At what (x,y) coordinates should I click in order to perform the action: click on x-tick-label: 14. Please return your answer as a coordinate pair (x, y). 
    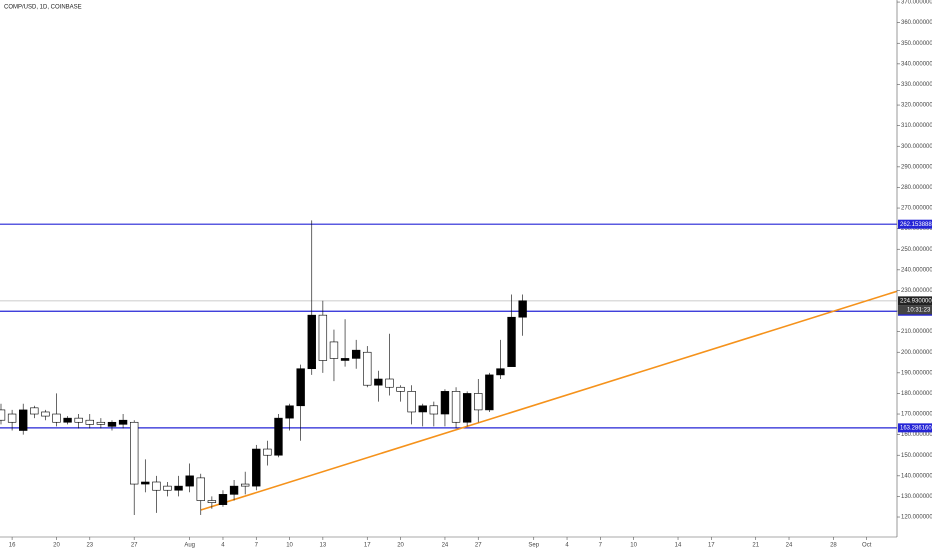
    Looking at the image, I should click on (678, 546).